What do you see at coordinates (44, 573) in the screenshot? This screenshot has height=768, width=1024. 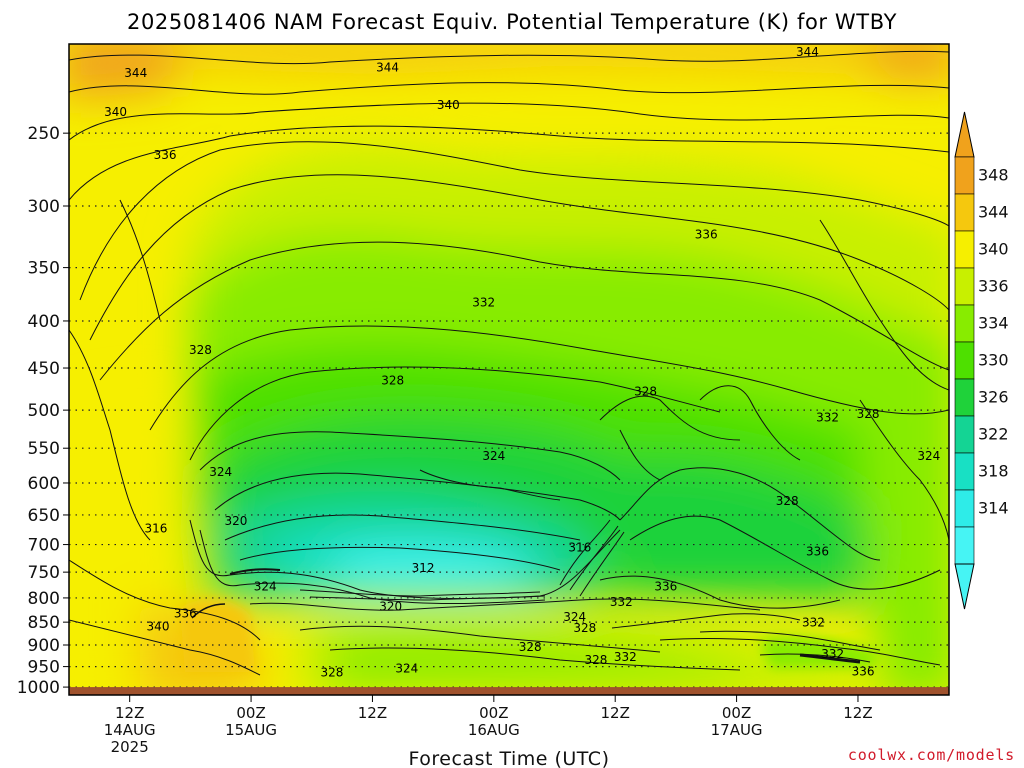 I see `y-tick-label: 750` at bounding box center [44, 573].